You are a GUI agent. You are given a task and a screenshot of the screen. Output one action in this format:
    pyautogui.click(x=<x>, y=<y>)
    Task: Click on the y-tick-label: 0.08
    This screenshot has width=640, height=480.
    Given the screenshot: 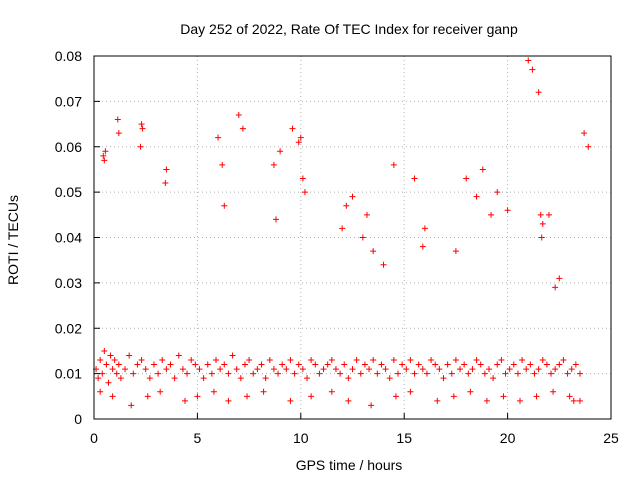 What is the action you would take?
    pyautogui.click(x=68, y=56)
    